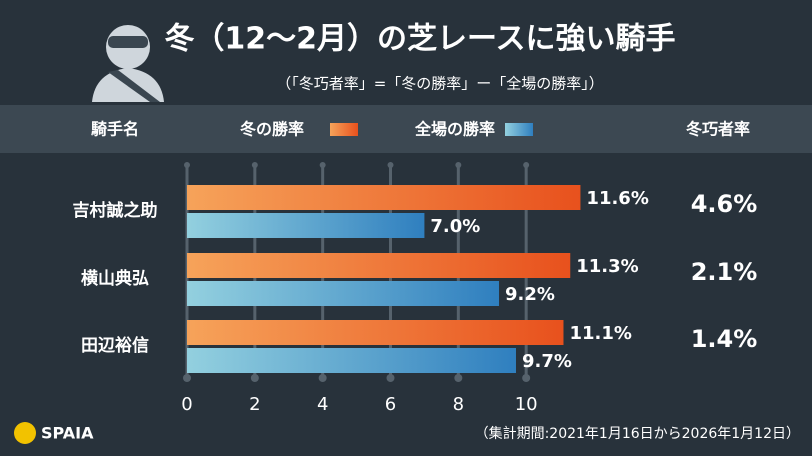  What do you see at coordinates (547, 361) in the screenshot?
I see `value-label: 9.7%` at bounding box center [547, 361].